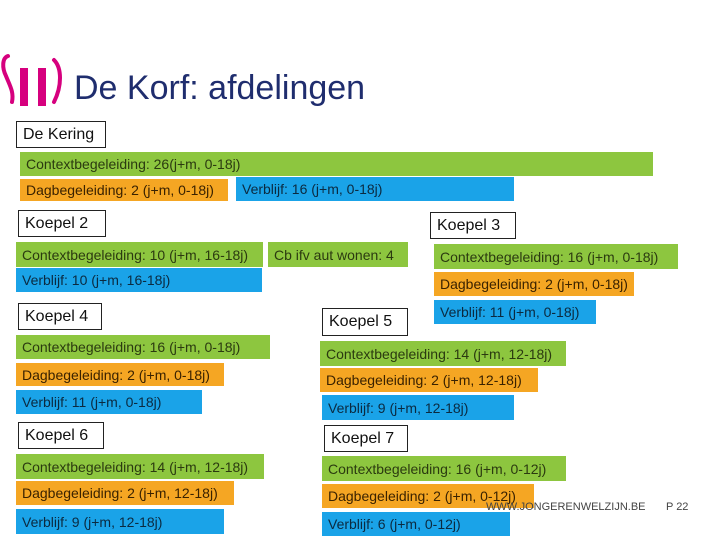  What do you see at coordinates (534, 284) in the screenshot?
I see `koepel3-dag: Dagbegeleiding: 2 (j+m, 0-18j)` at bounding box center [534, 284].